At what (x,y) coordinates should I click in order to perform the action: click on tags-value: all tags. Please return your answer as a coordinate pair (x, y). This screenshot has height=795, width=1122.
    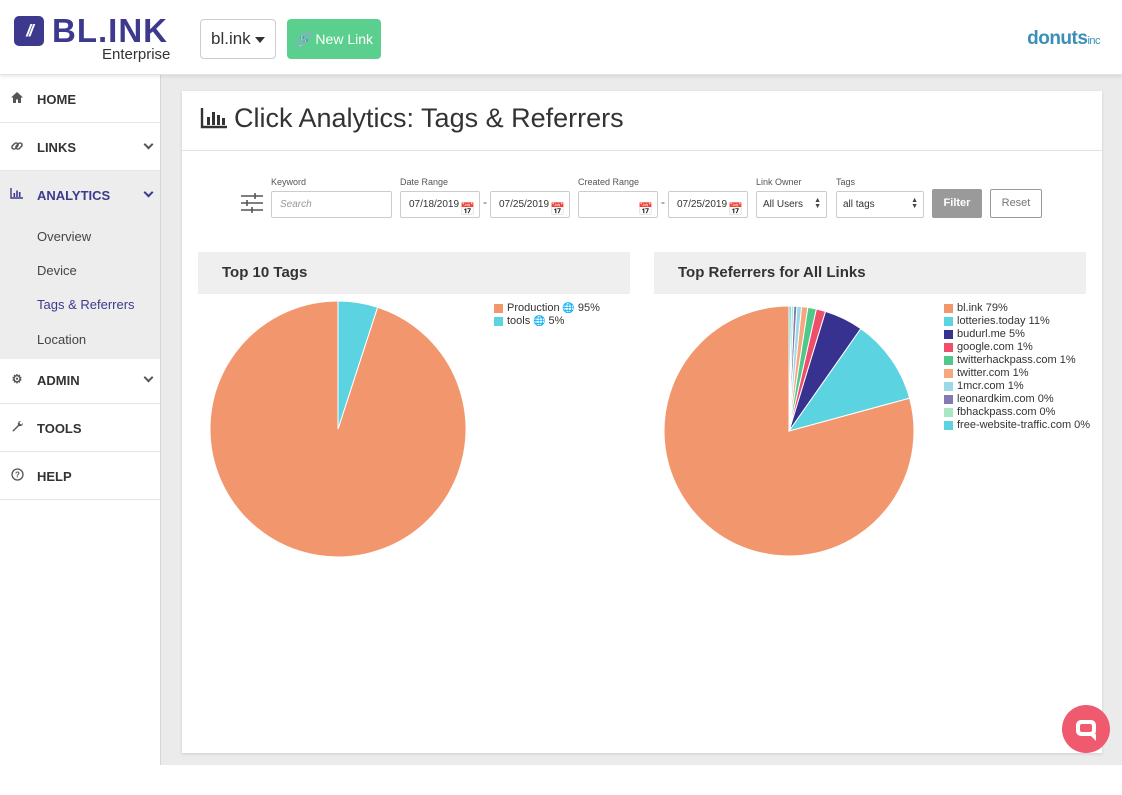
    Looking at the image, I should click on (859, 204).